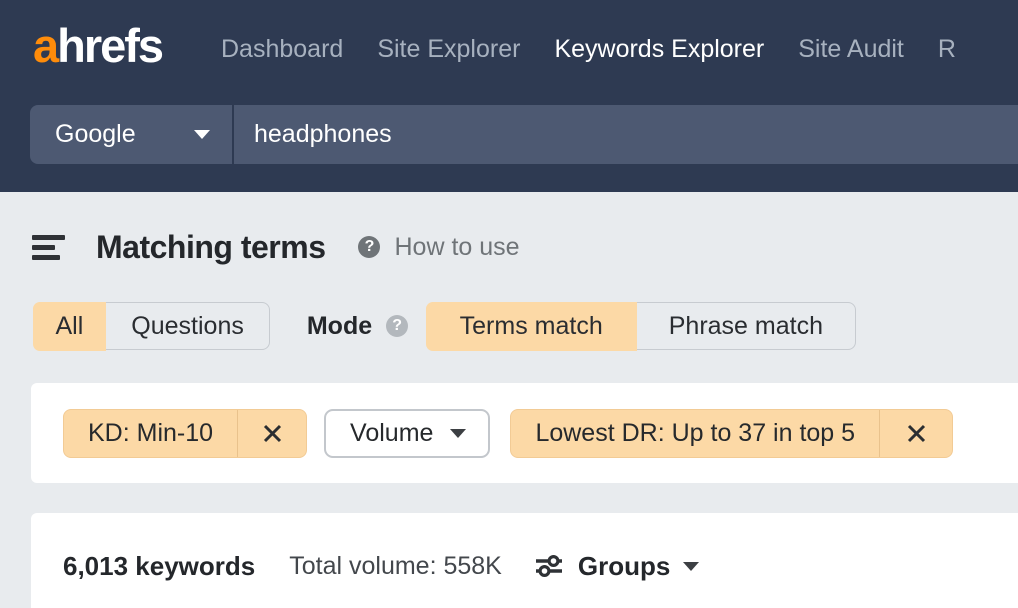  I want to click on total-volume: Total volume: 558K, so click(395, 565).